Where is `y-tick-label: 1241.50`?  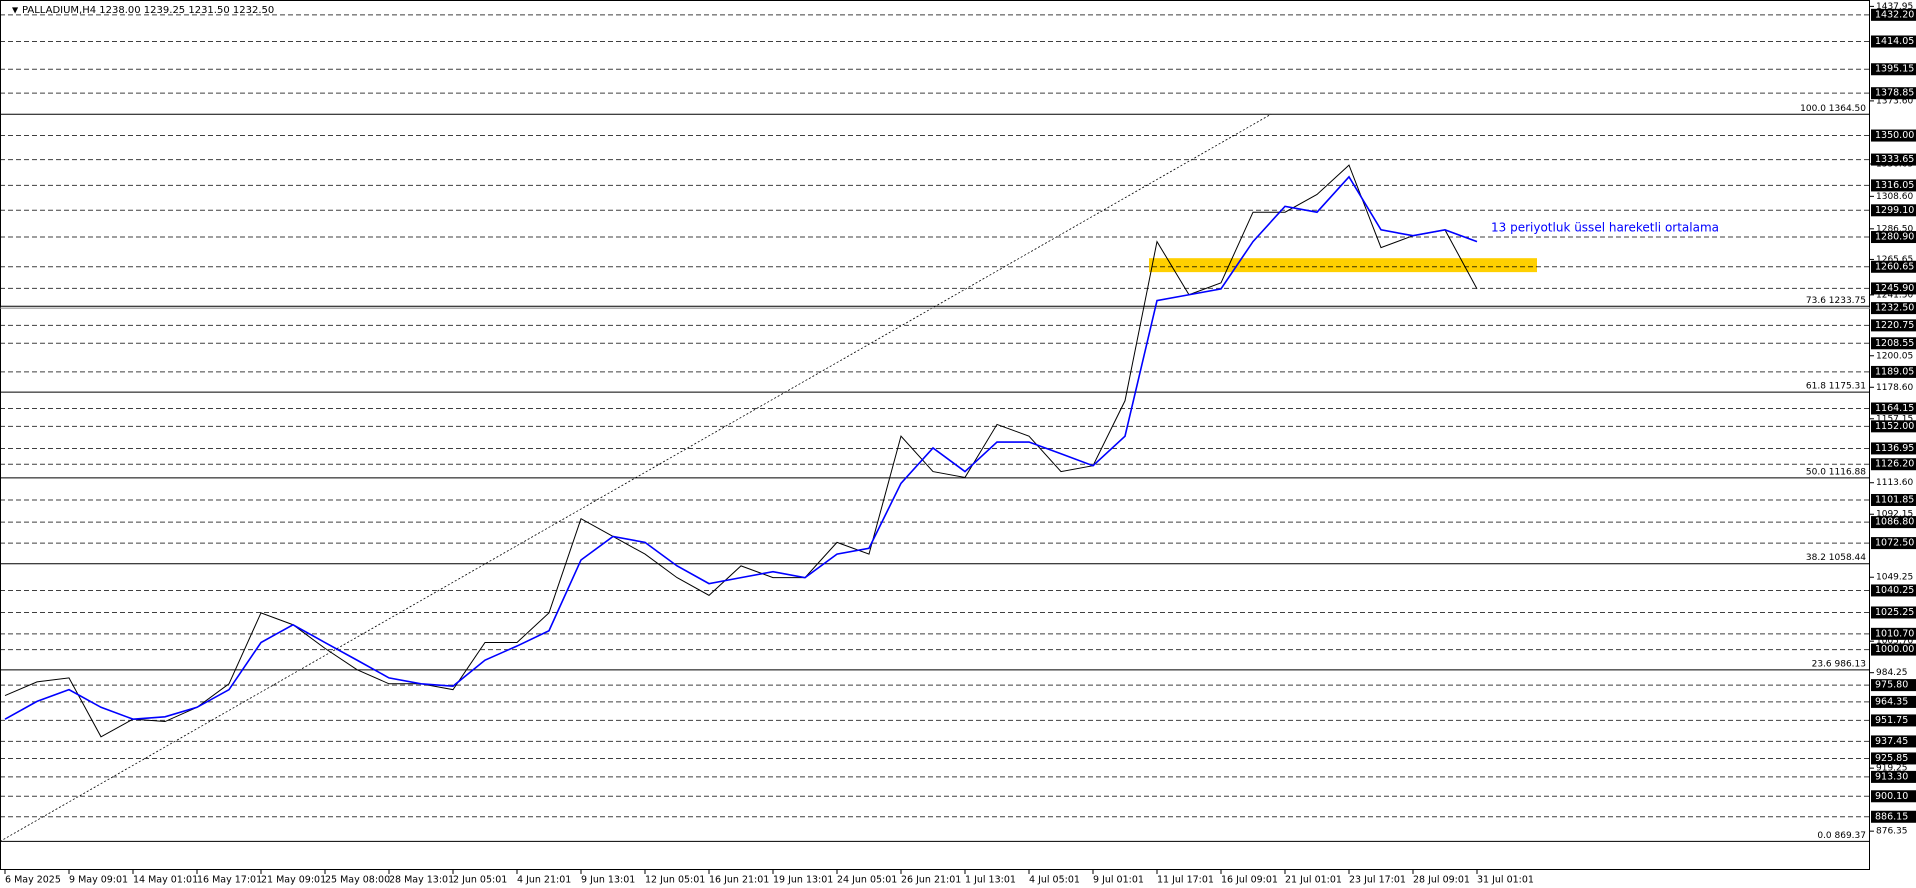 y-tick-label: 1241.50 is located at coordinates (1894, 295).